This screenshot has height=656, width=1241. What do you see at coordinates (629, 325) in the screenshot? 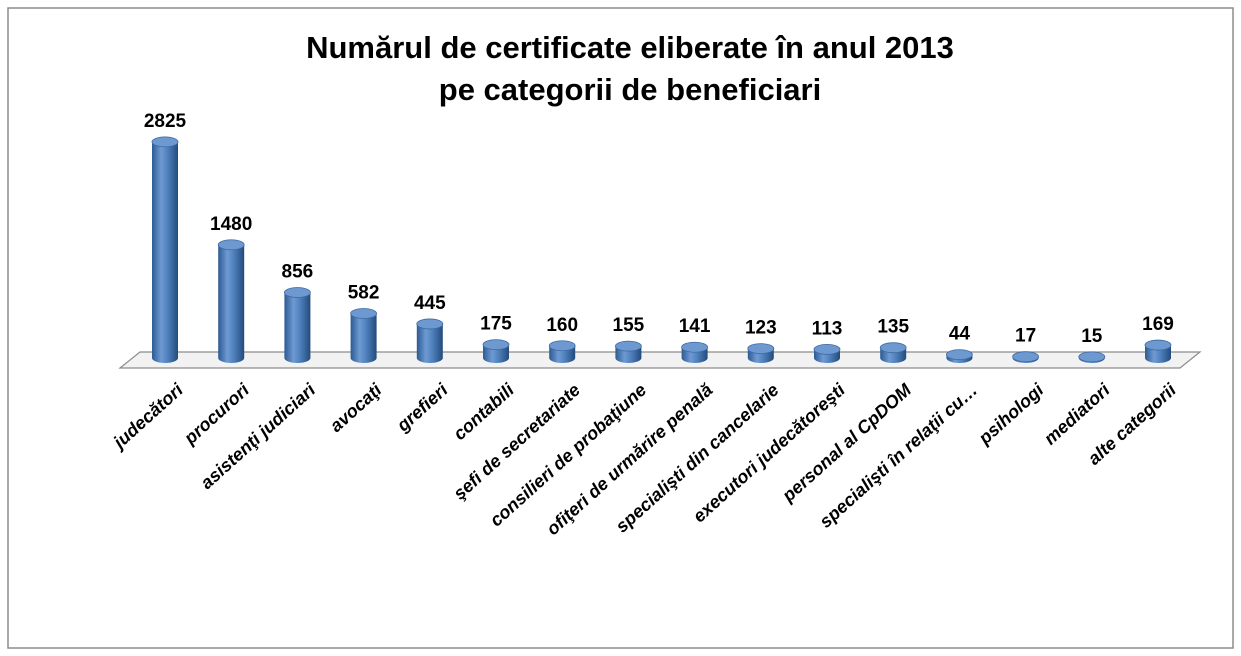
I see `value-label: 155` at bounding box center [629, 325].